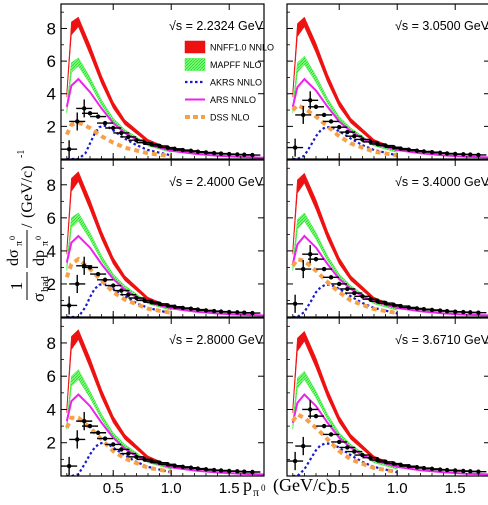 This screenshot has width=488, height=505. Describe the element at coordinates (45, 284) in the screenshot. I see `y-axis-had: had` at that location.